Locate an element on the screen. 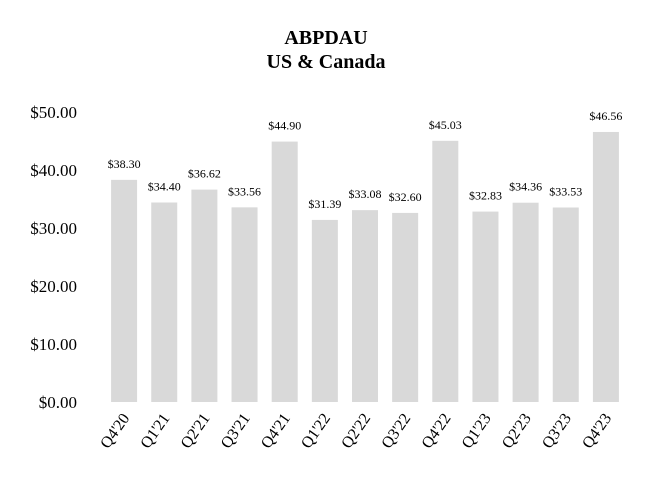  y-tick-label: $30.00 is located at coordinates (53, 228).